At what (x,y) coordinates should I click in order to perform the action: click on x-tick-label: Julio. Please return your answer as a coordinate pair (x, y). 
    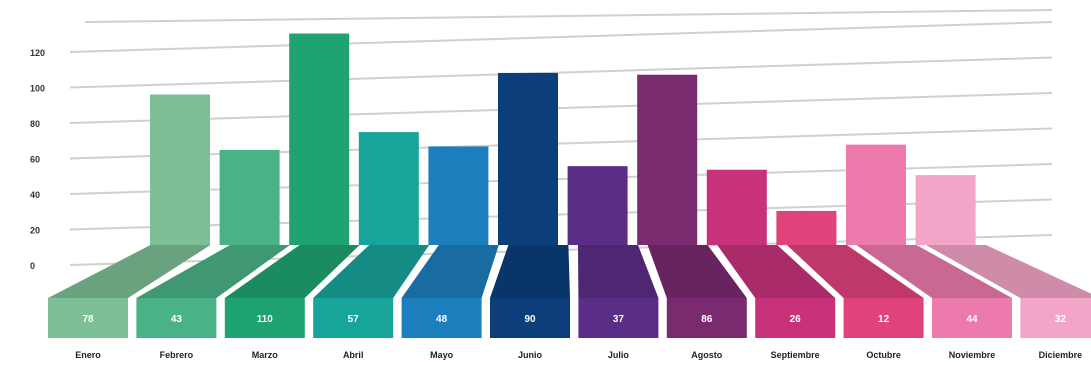
    Looking at the image, I should click on (619, 355).